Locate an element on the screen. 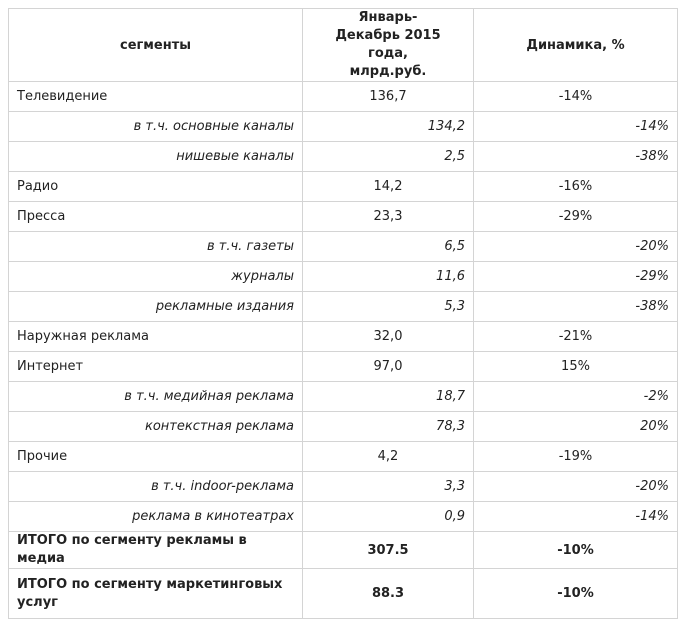 Image resolution: width=687 pixels, height=619 pixels. table-row: Интернет 97,0 15% is located at coordinates (343, 366).